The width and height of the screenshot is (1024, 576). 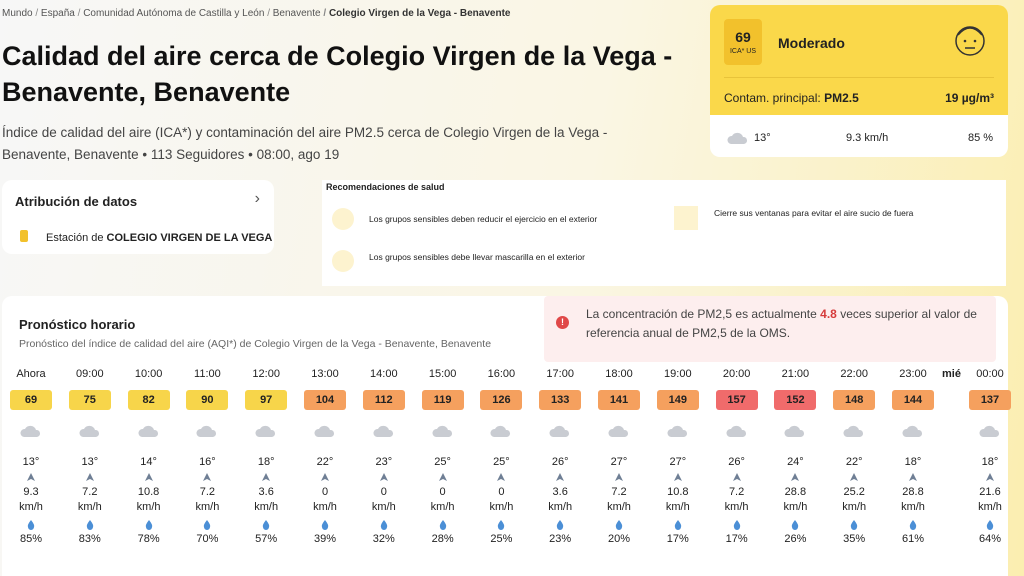 I want to click on aqi-value: 69, so click(x=743, y=37).